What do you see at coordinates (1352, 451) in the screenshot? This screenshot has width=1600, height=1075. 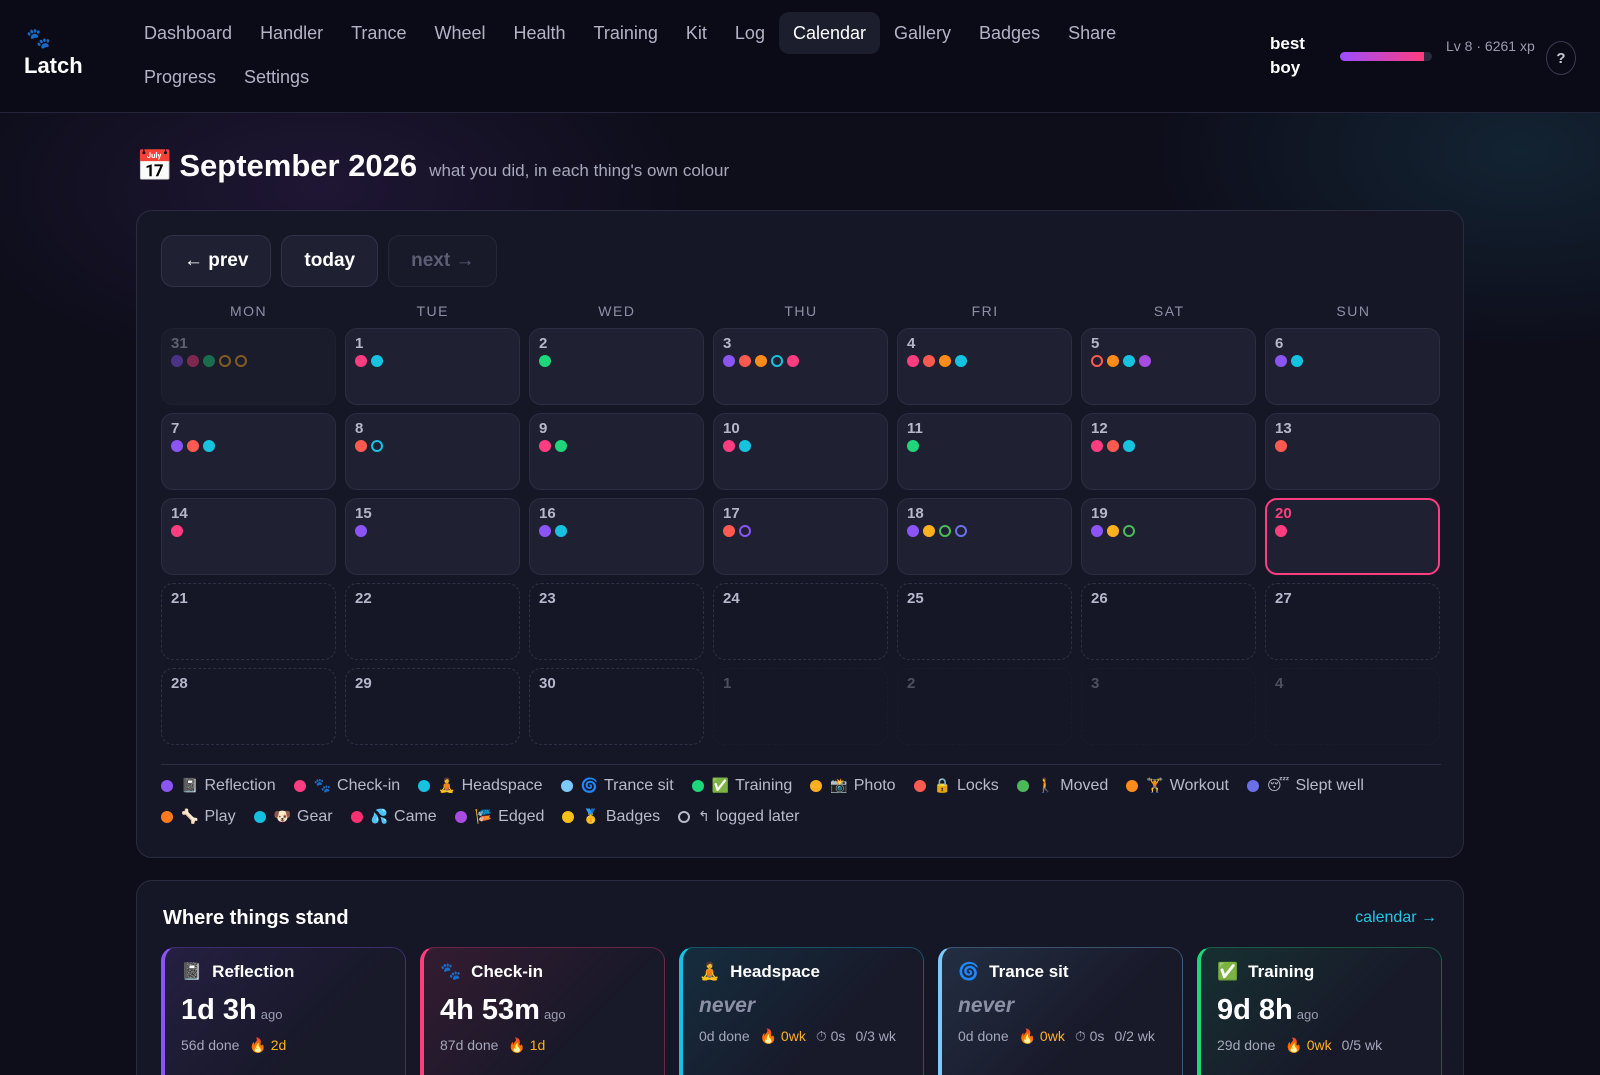 I see `calendar-day: 13` at bounding box center [1352, 451].